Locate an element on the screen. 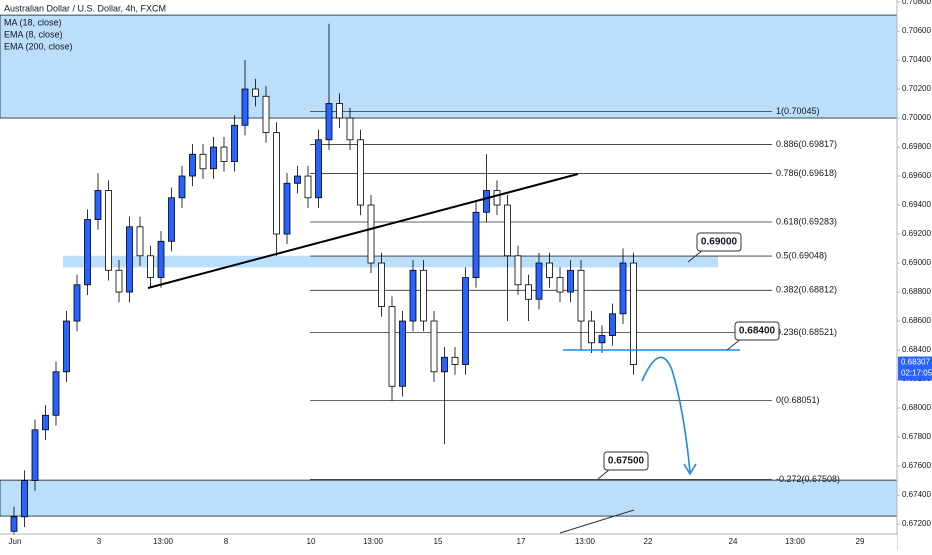  y-tick-label: 0.68800 is located at coordinates (916, 291).